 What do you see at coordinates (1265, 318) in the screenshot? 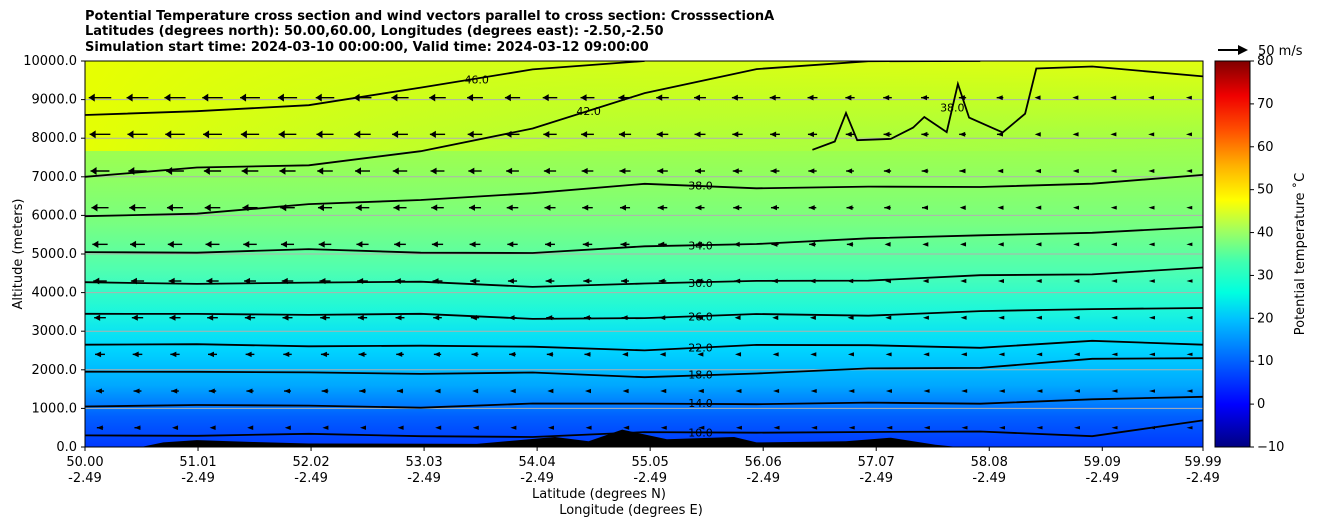
I see `colorbar-tick-label: 20` at bounding box center [1265, 318].